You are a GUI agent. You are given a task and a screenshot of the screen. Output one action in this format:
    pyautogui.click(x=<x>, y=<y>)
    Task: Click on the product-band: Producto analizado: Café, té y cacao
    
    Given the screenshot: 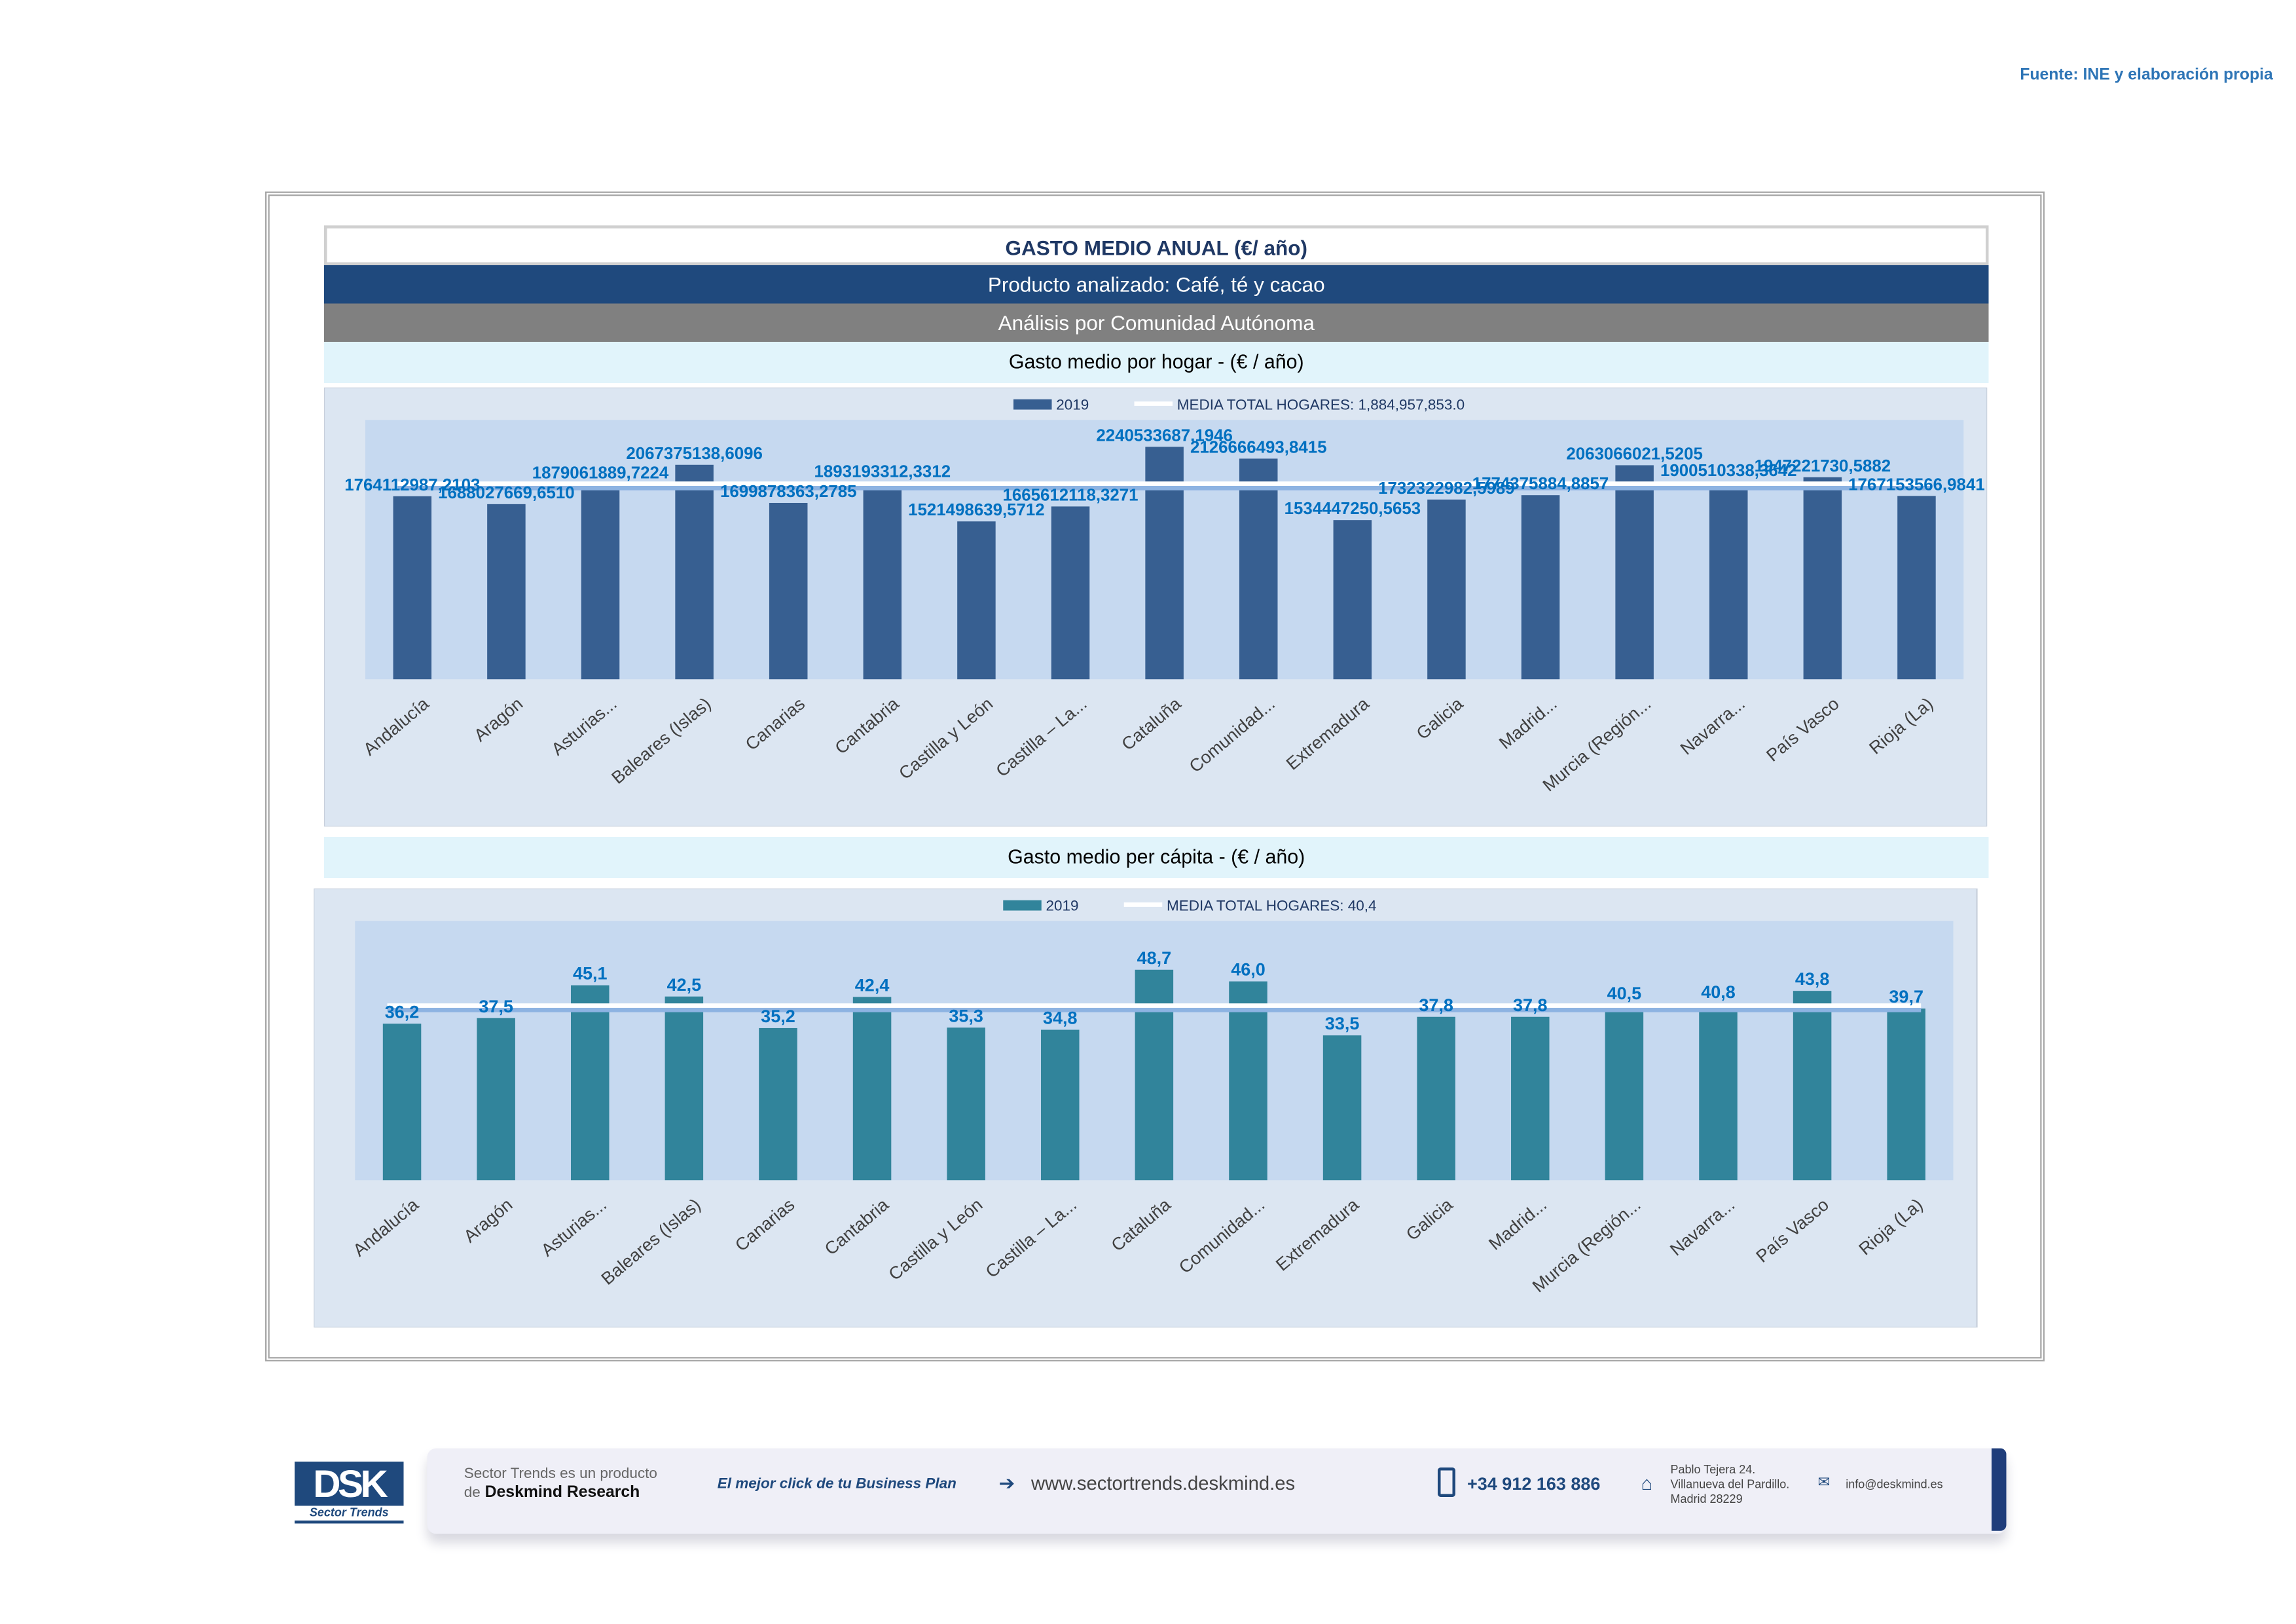 What is the action you would take?
    pyautogui.click(x=1156, y=284)
    